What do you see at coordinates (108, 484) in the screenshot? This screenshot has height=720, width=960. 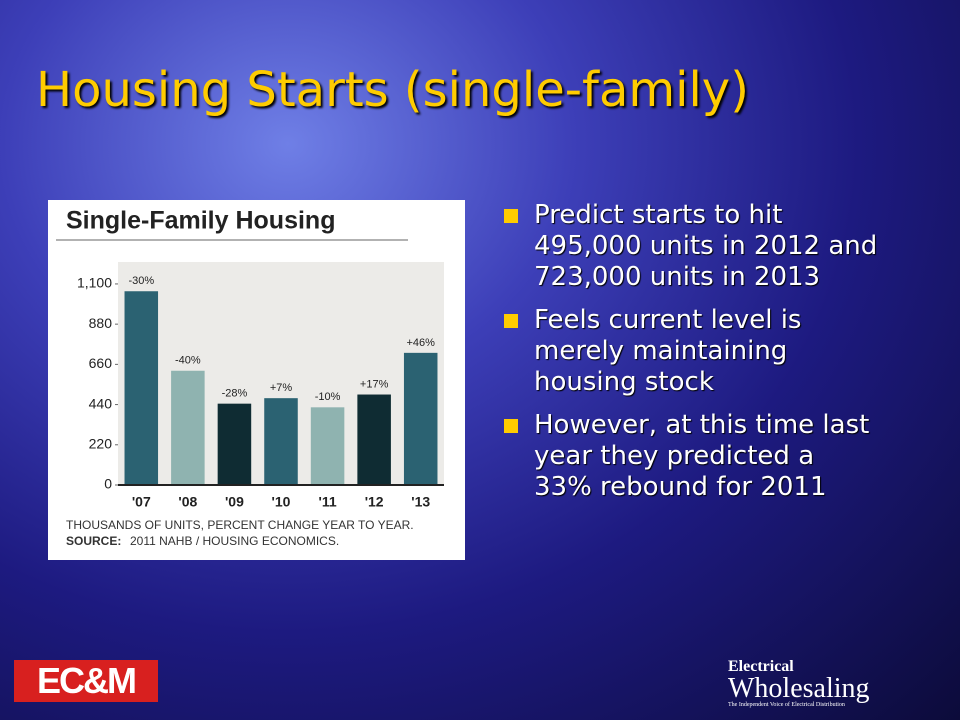 I see `y-tick-label: 0` at bounding box center [108, 484].